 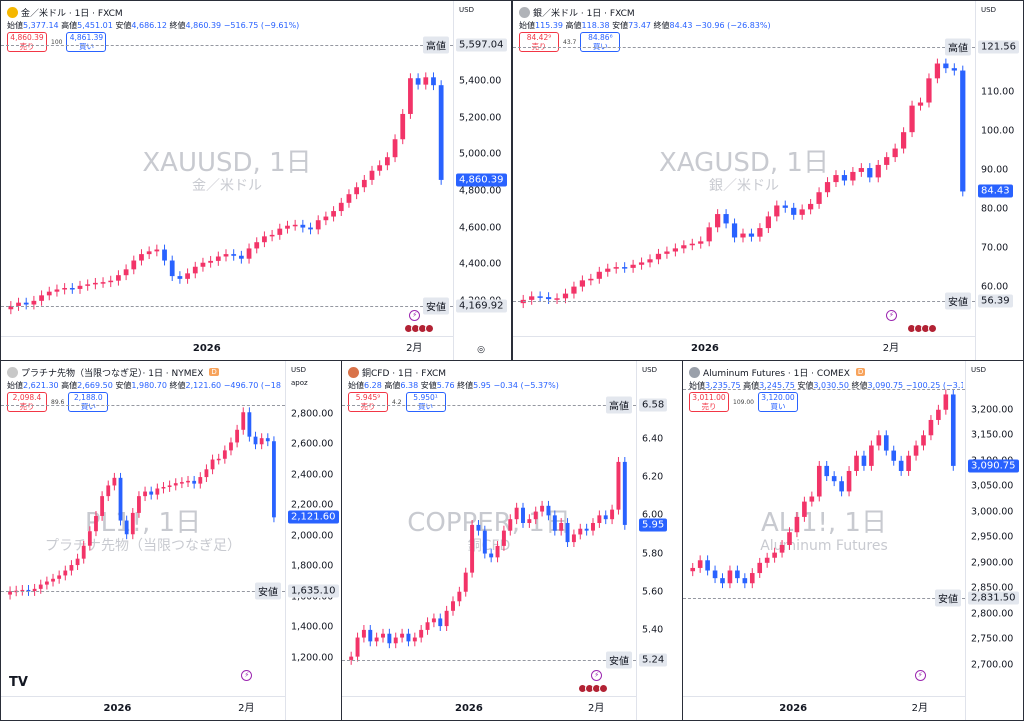 What do you see at coordinates (72, 13) in the screenshot?
I see `symbol-title: 金／米ドル · 1日 · FXCM` at bounding box center [72, 13].